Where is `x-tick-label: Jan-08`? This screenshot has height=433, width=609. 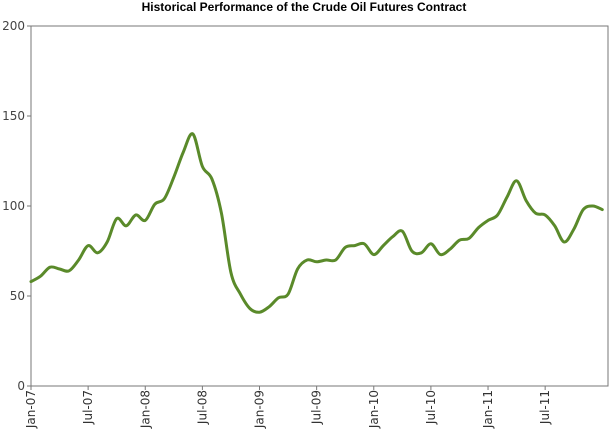
x-tick-label: Jan-08 is located at coordinates (145, 409).